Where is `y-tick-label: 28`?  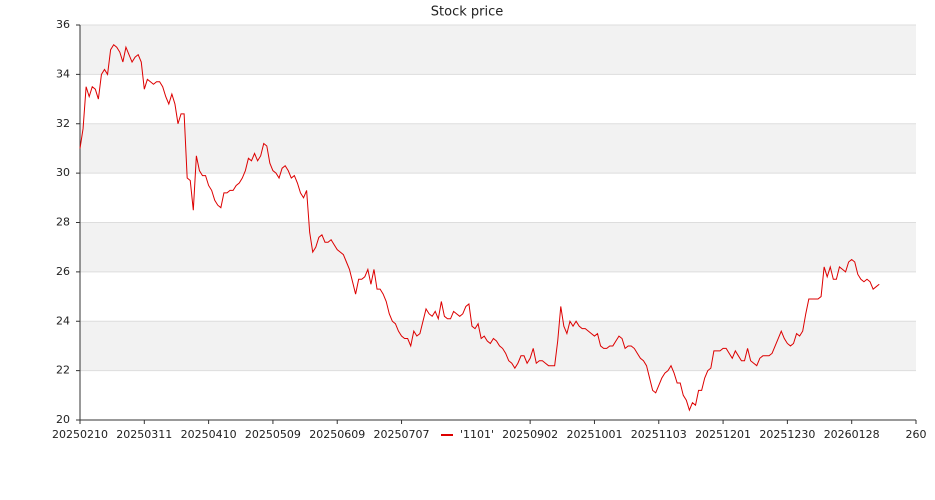
y-tick-label: 28 is located at coordinates (63, 222).